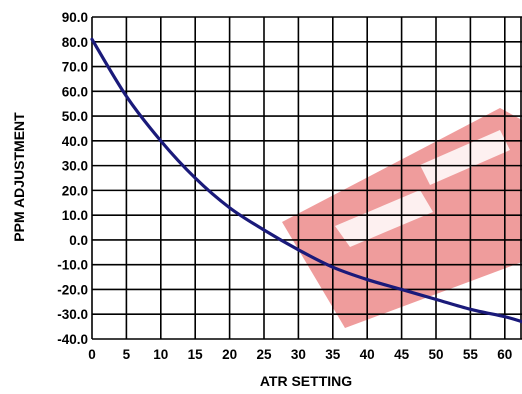 This screenshot has width=522, height=394. What do you see at coordinates (75, 190) in the screenshot?
I see `y-tick-label: 20.0` at bounding box center [75, 190].